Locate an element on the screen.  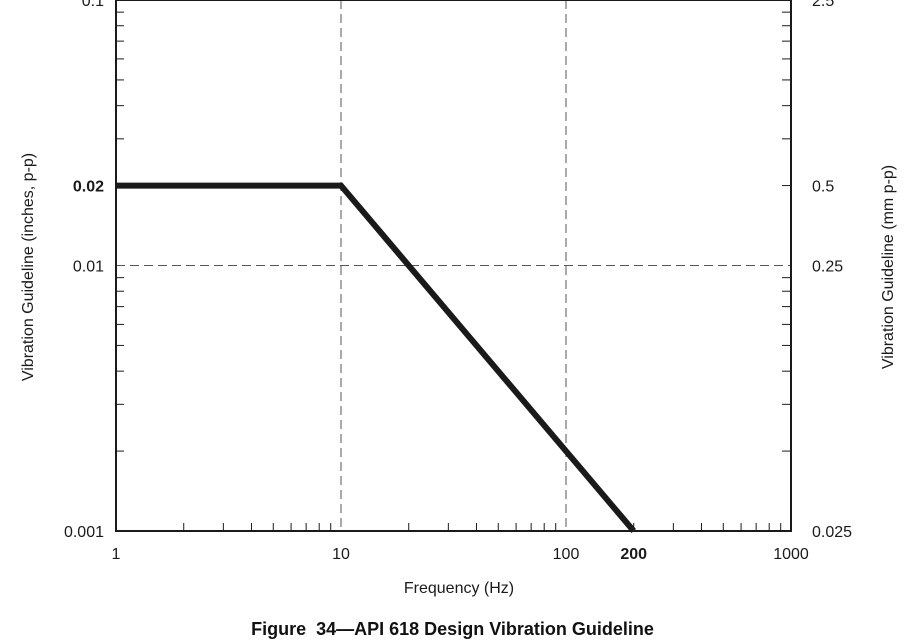
y-tick-label-right: 0.25 is located at coordinates (827, 267).